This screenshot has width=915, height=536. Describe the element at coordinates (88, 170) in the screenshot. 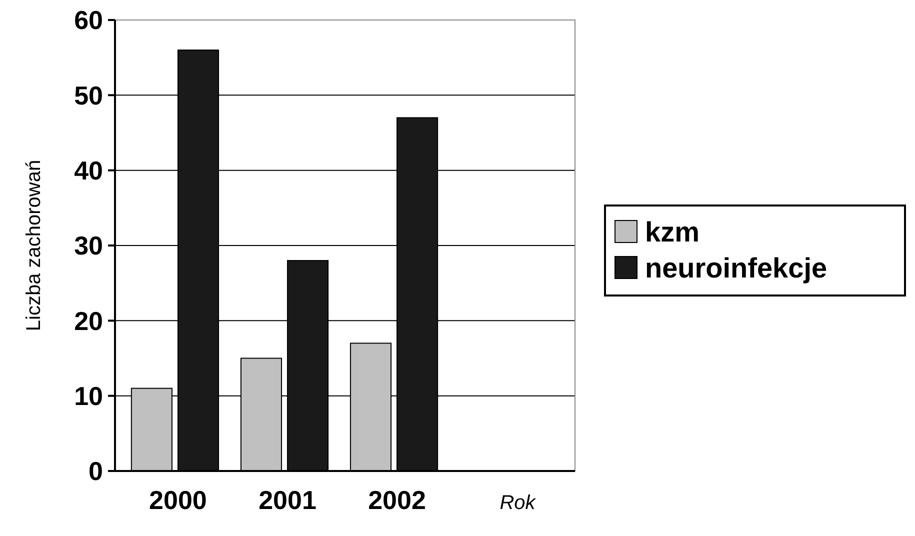

I see `y-tick-label: 40` at that location.